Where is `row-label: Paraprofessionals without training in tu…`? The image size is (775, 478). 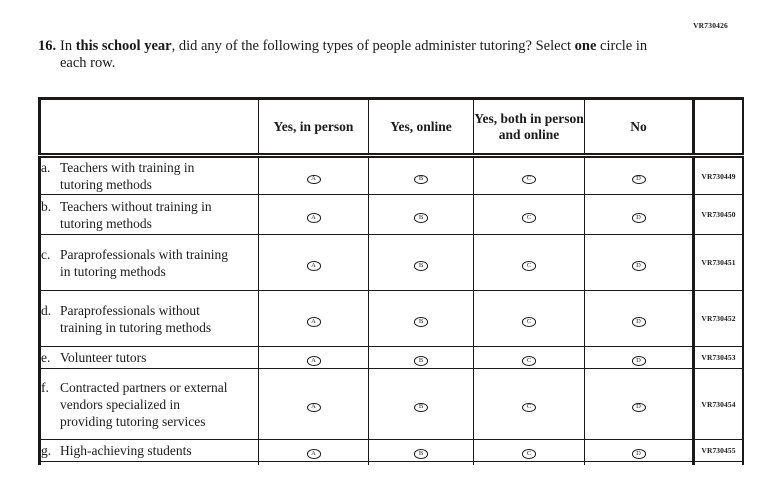
row-label: Paraprofessionals without training in tu… is located at coordinates (136, 318).